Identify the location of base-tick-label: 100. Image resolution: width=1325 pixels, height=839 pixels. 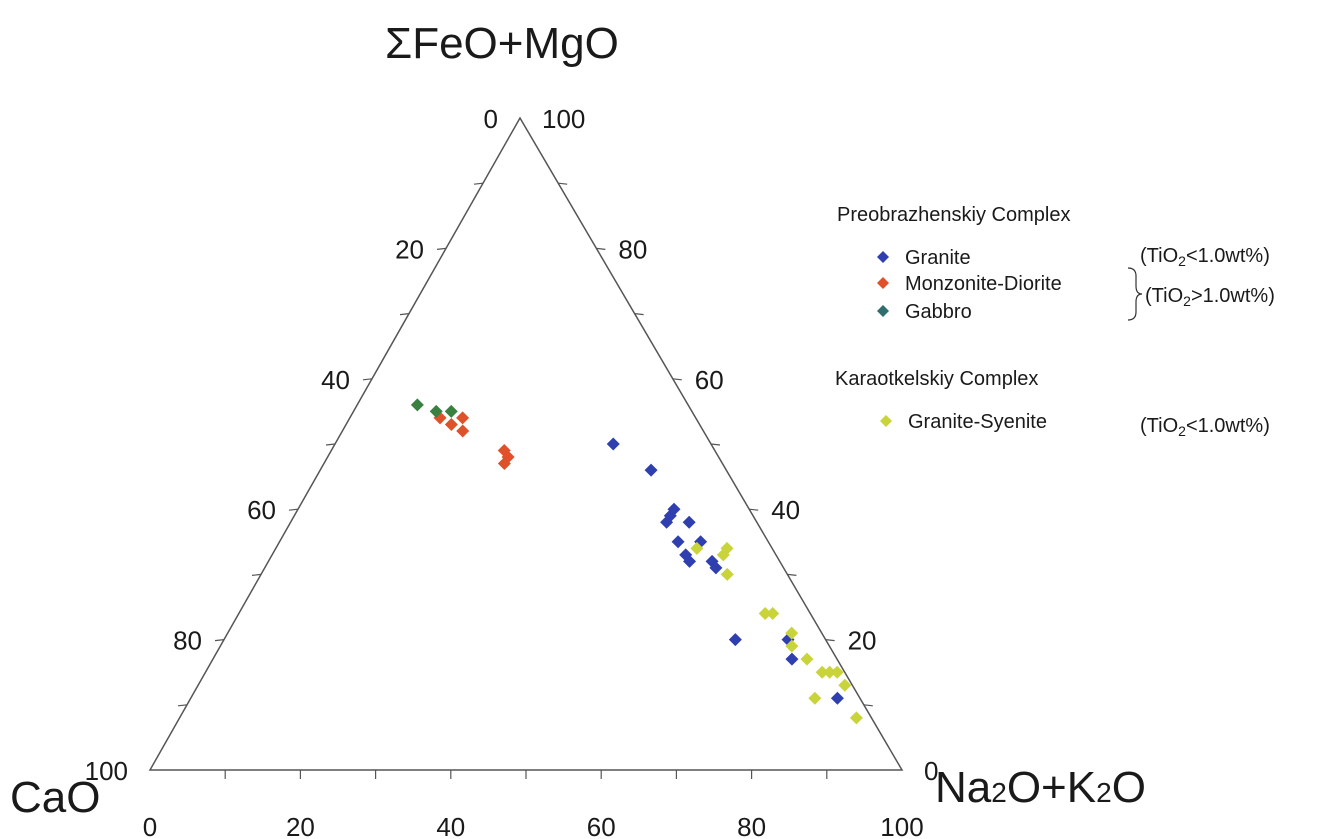
(901, 825).